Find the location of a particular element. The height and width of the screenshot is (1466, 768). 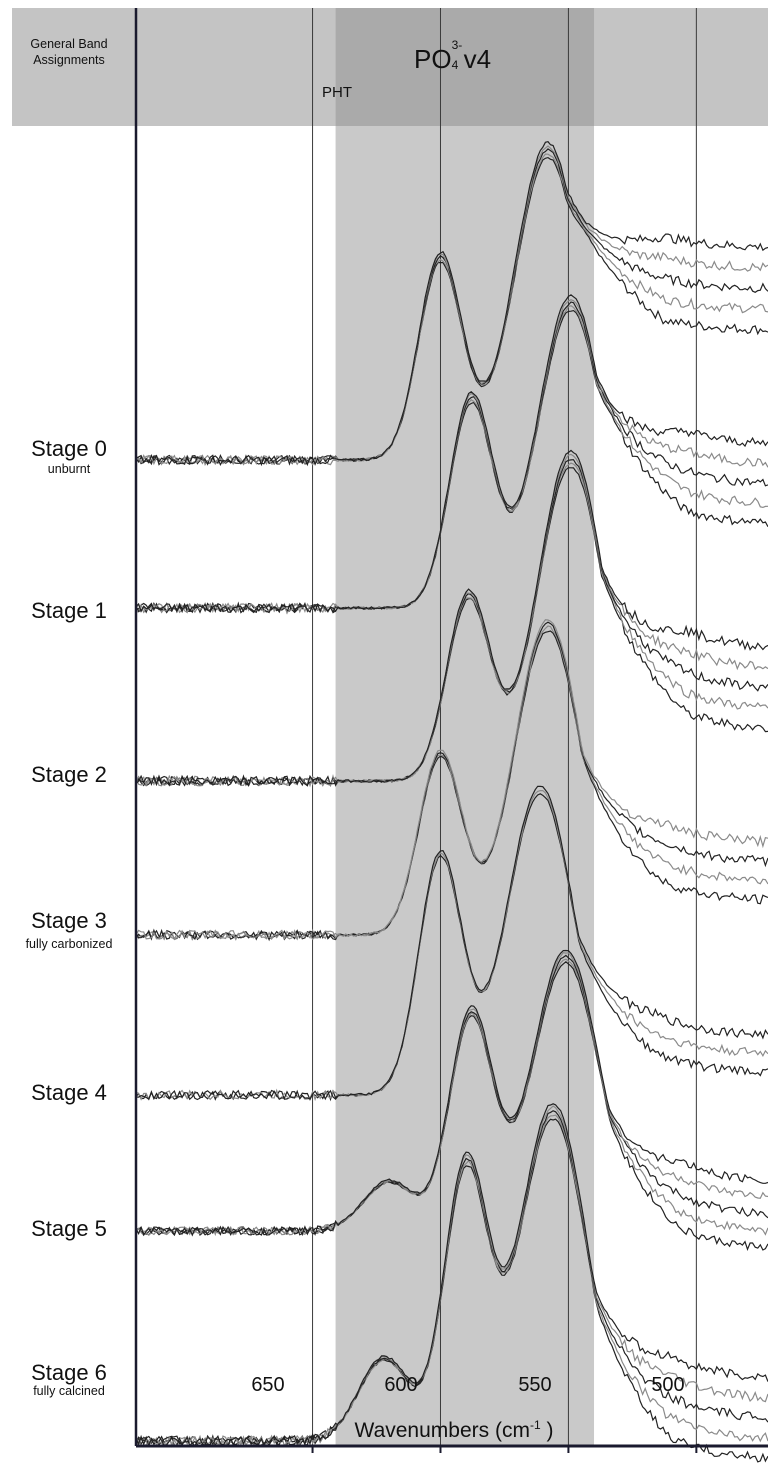

stage-1-label: Stage 1 is located at coordinates (69, 610).